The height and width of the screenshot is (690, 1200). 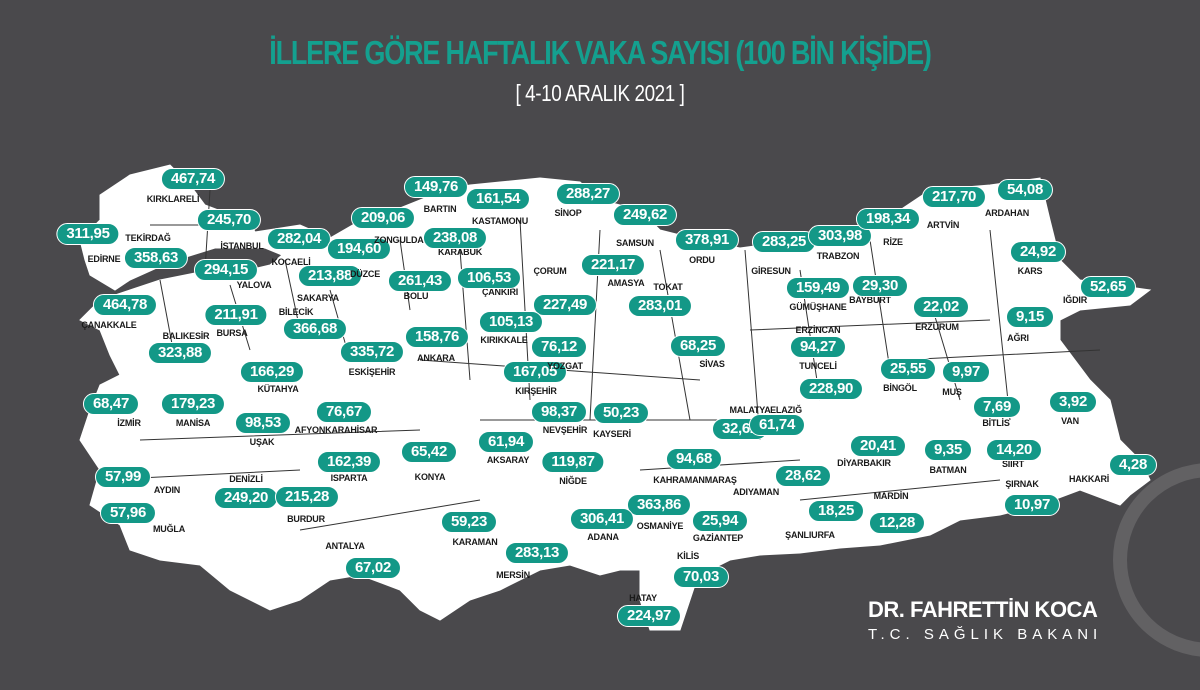 What do you see at coordinates (383, 218) in the screenshot?
I see `case-rate-badge-zonguldak: 209,06` at bounding box center [383, 218].